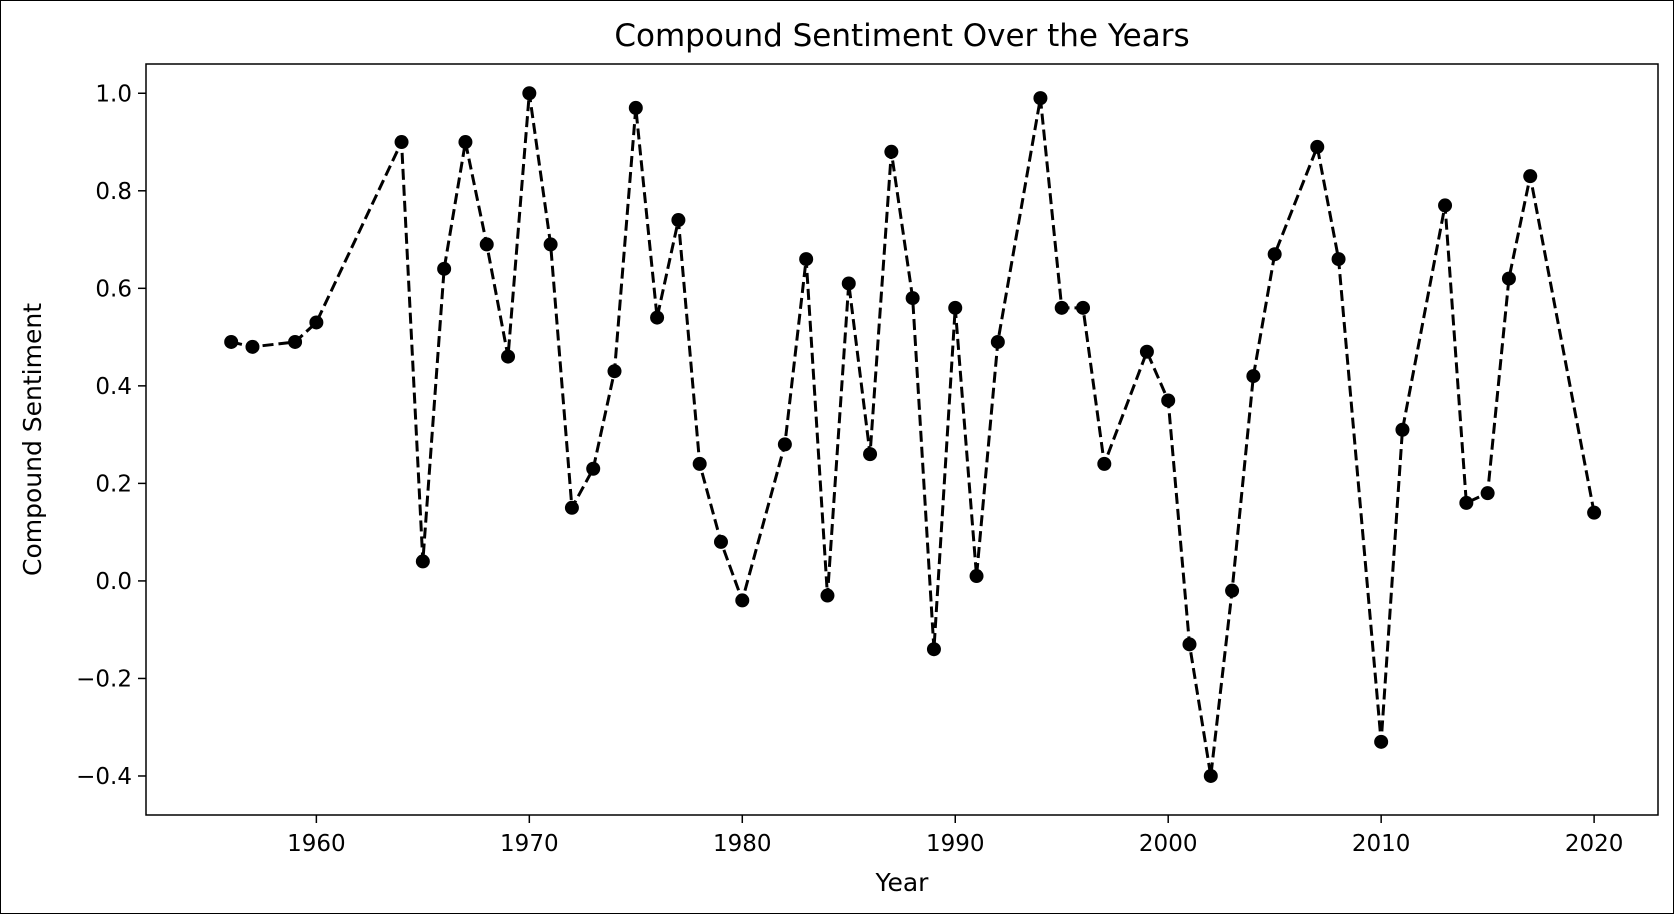 This screenshot has height=914, width=1674. I want to click on y-tick-label: 0.6, so click(113, 289).